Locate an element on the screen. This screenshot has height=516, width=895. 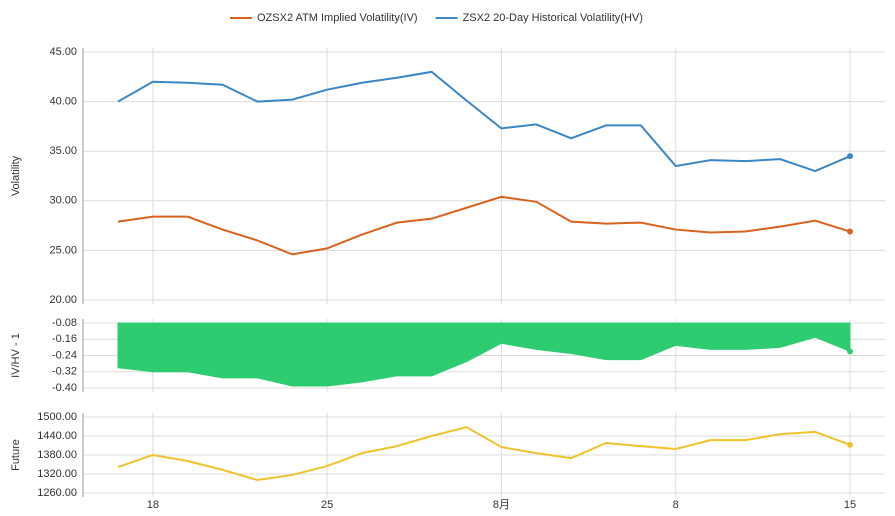
y-tick-label: 35.00 is located at coordinates (63, 151).